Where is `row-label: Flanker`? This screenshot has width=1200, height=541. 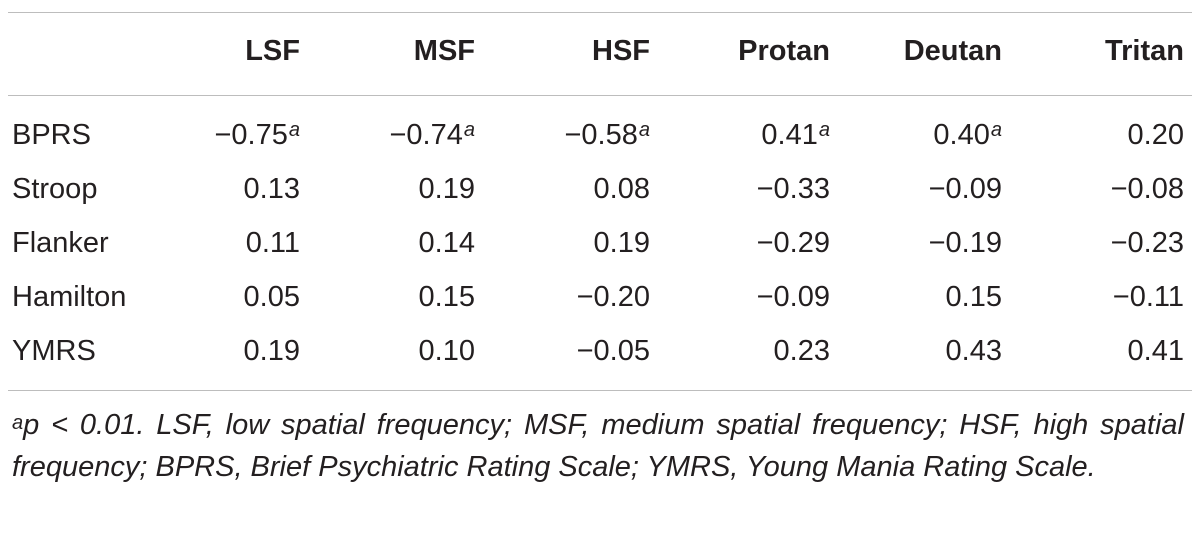 row-label: Flanker is located at coordinates (60, 243).